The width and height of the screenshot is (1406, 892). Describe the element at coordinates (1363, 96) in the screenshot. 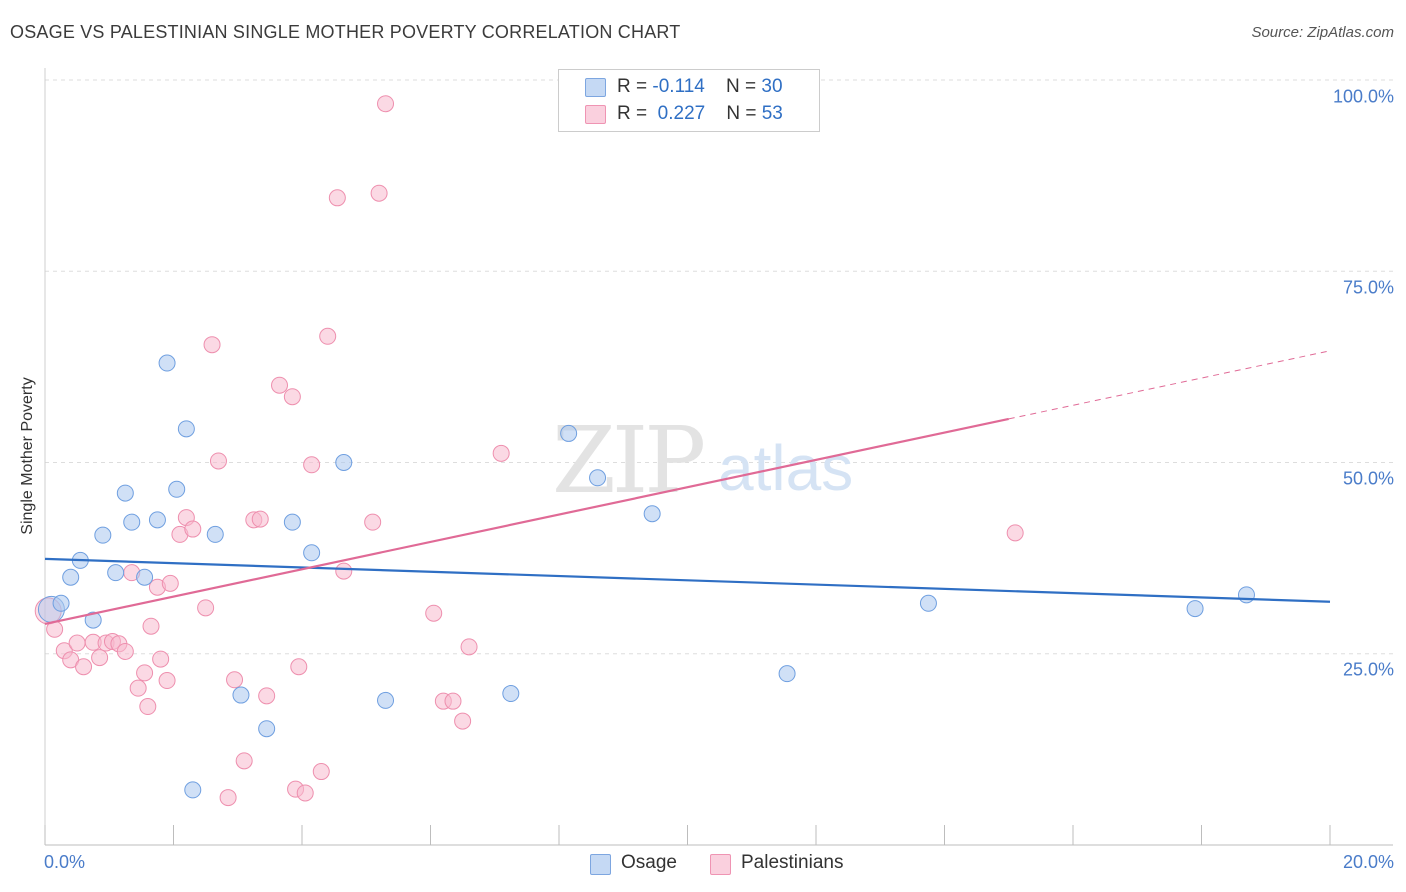

I see `y-tick-100: 100.0%` at that location.